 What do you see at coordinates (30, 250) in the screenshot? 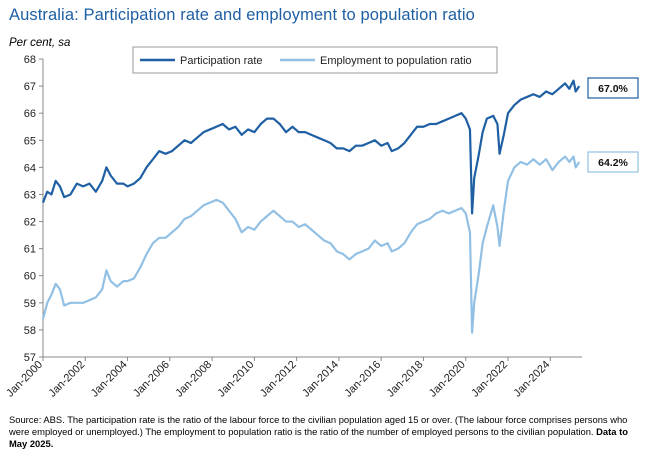
I see `y-tick-label: 61` at bounding box center [30, 250].